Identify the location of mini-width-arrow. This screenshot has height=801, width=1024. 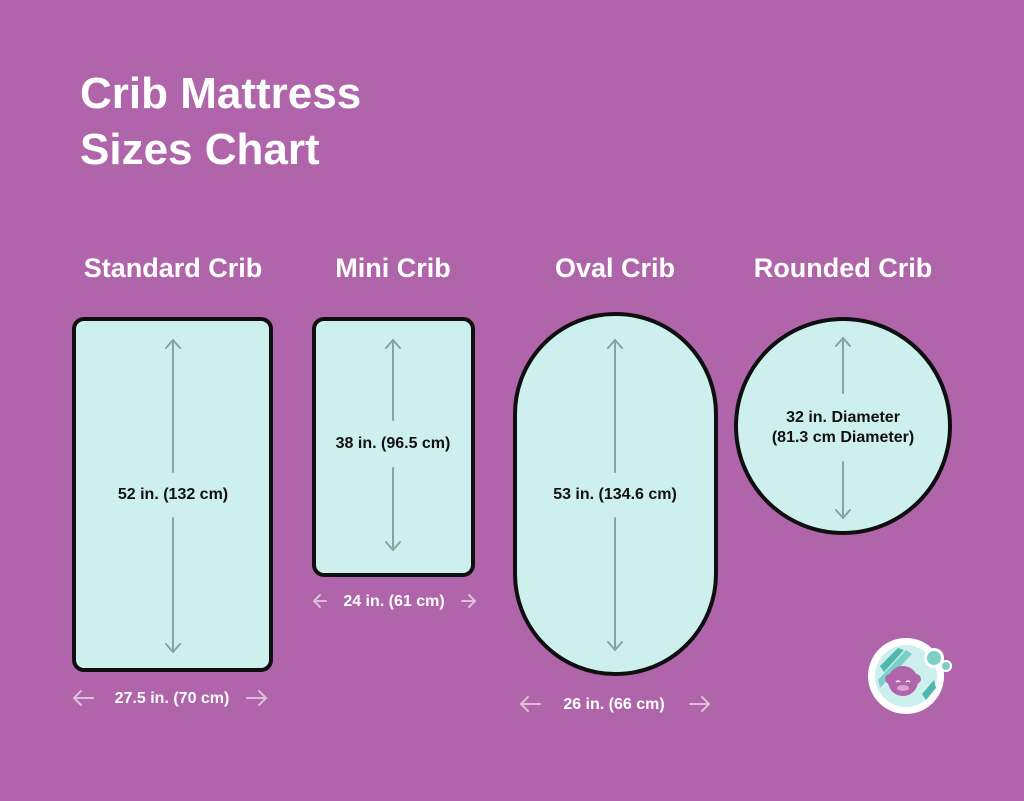
(394, 601).